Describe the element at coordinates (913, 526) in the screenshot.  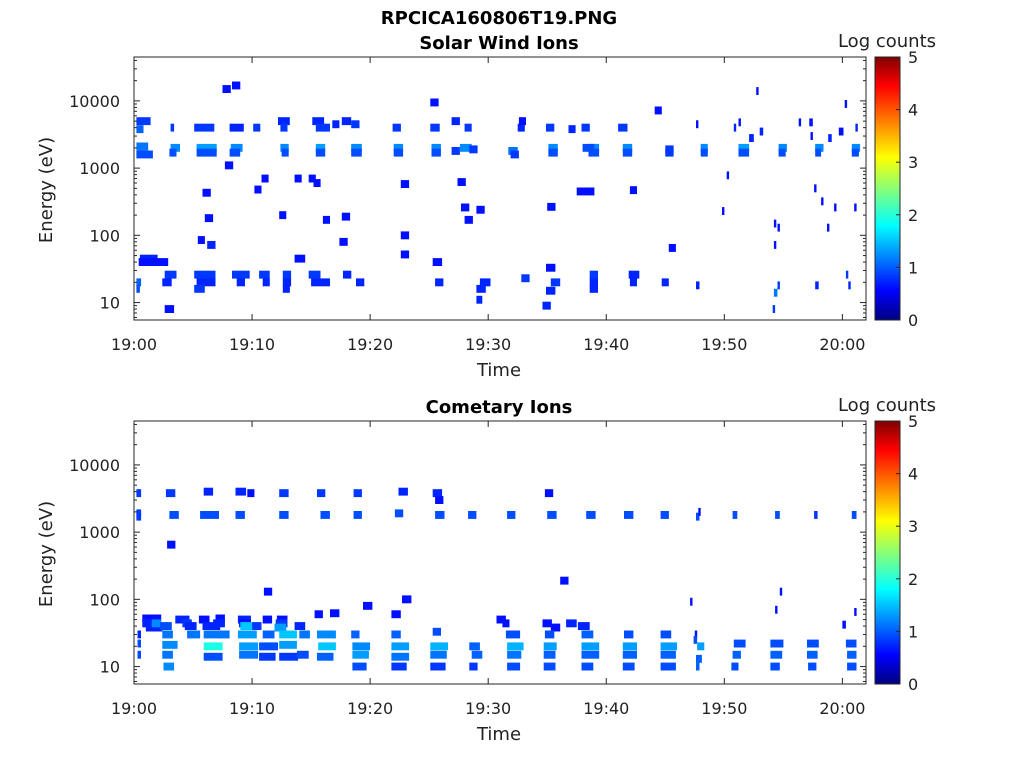
I see `colorbar-tick-label: 3` at that location.